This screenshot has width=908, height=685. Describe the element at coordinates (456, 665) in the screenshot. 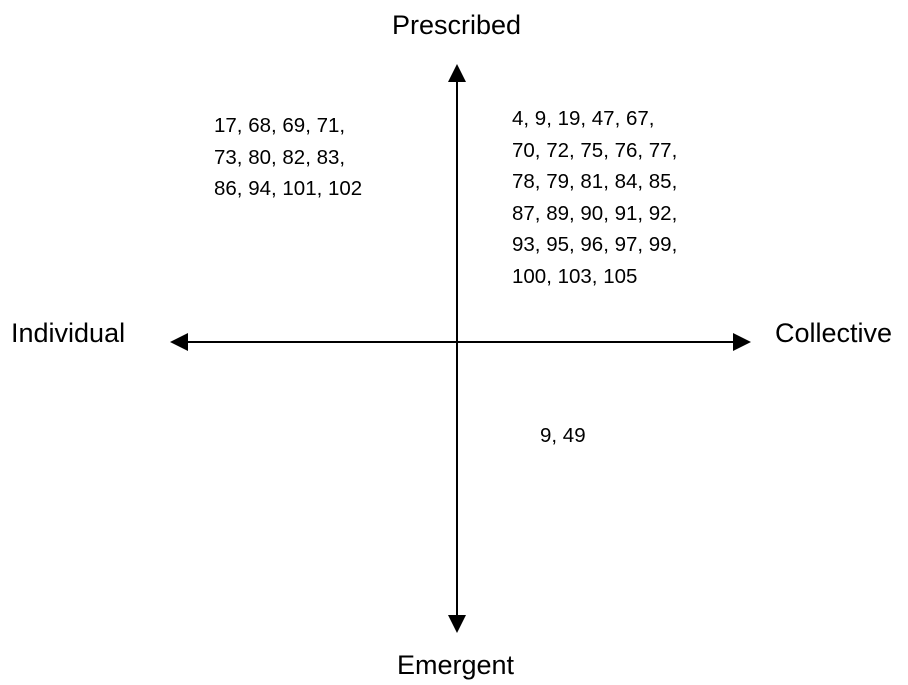

I see `axis-label-emergent: Emergent` at that location.